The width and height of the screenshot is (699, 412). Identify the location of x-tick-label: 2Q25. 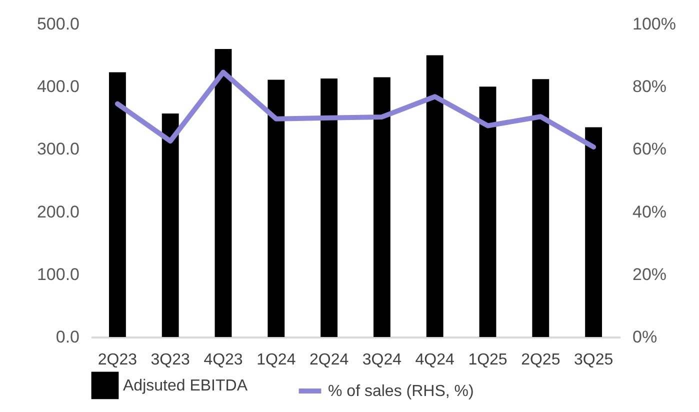
(540, 360).